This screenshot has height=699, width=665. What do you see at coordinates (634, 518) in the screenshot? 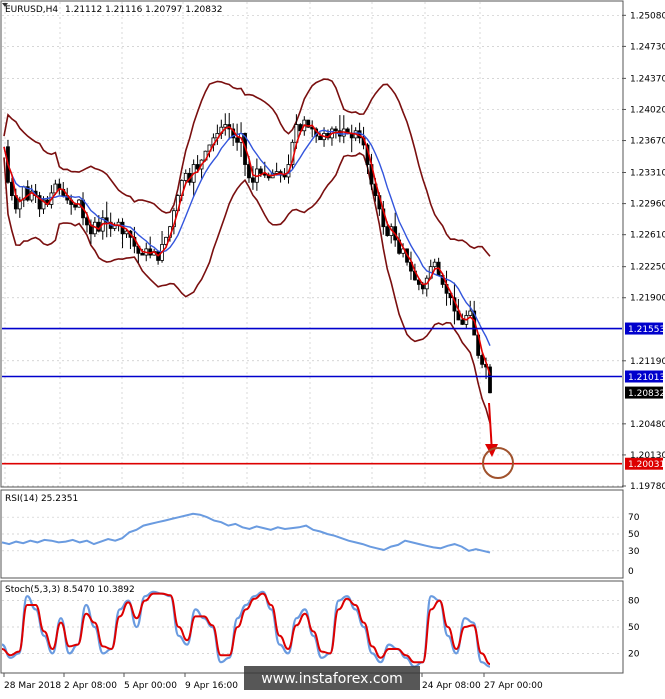
I see `rsi-tick-label: 70` at bounding box center [634, 518].